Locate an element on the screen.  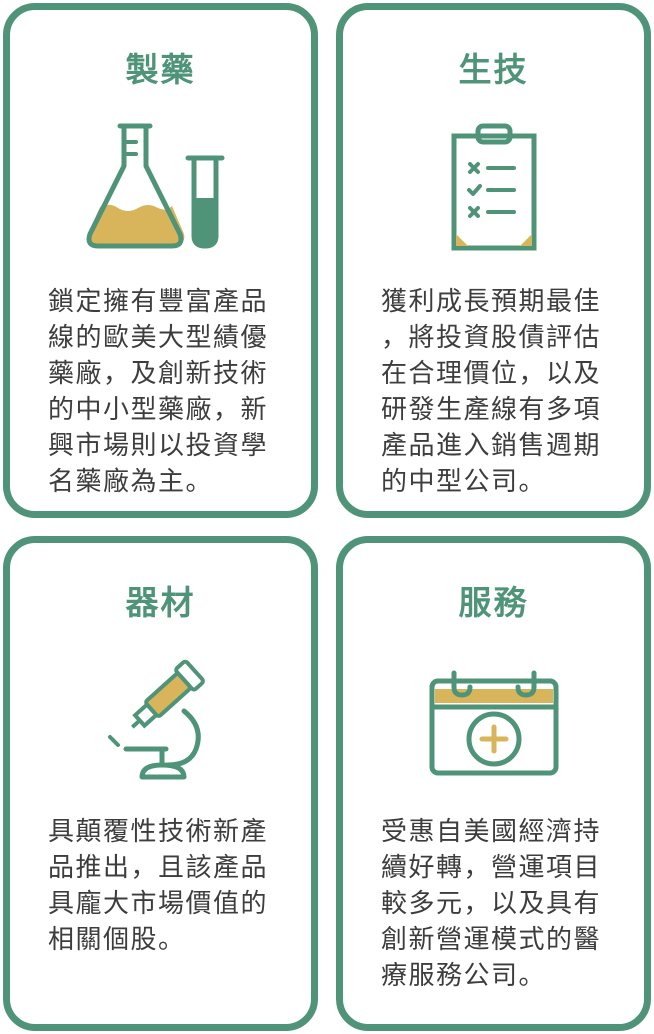
description-line: 線的歐美大型績優 is located at coordinates (158, 338).